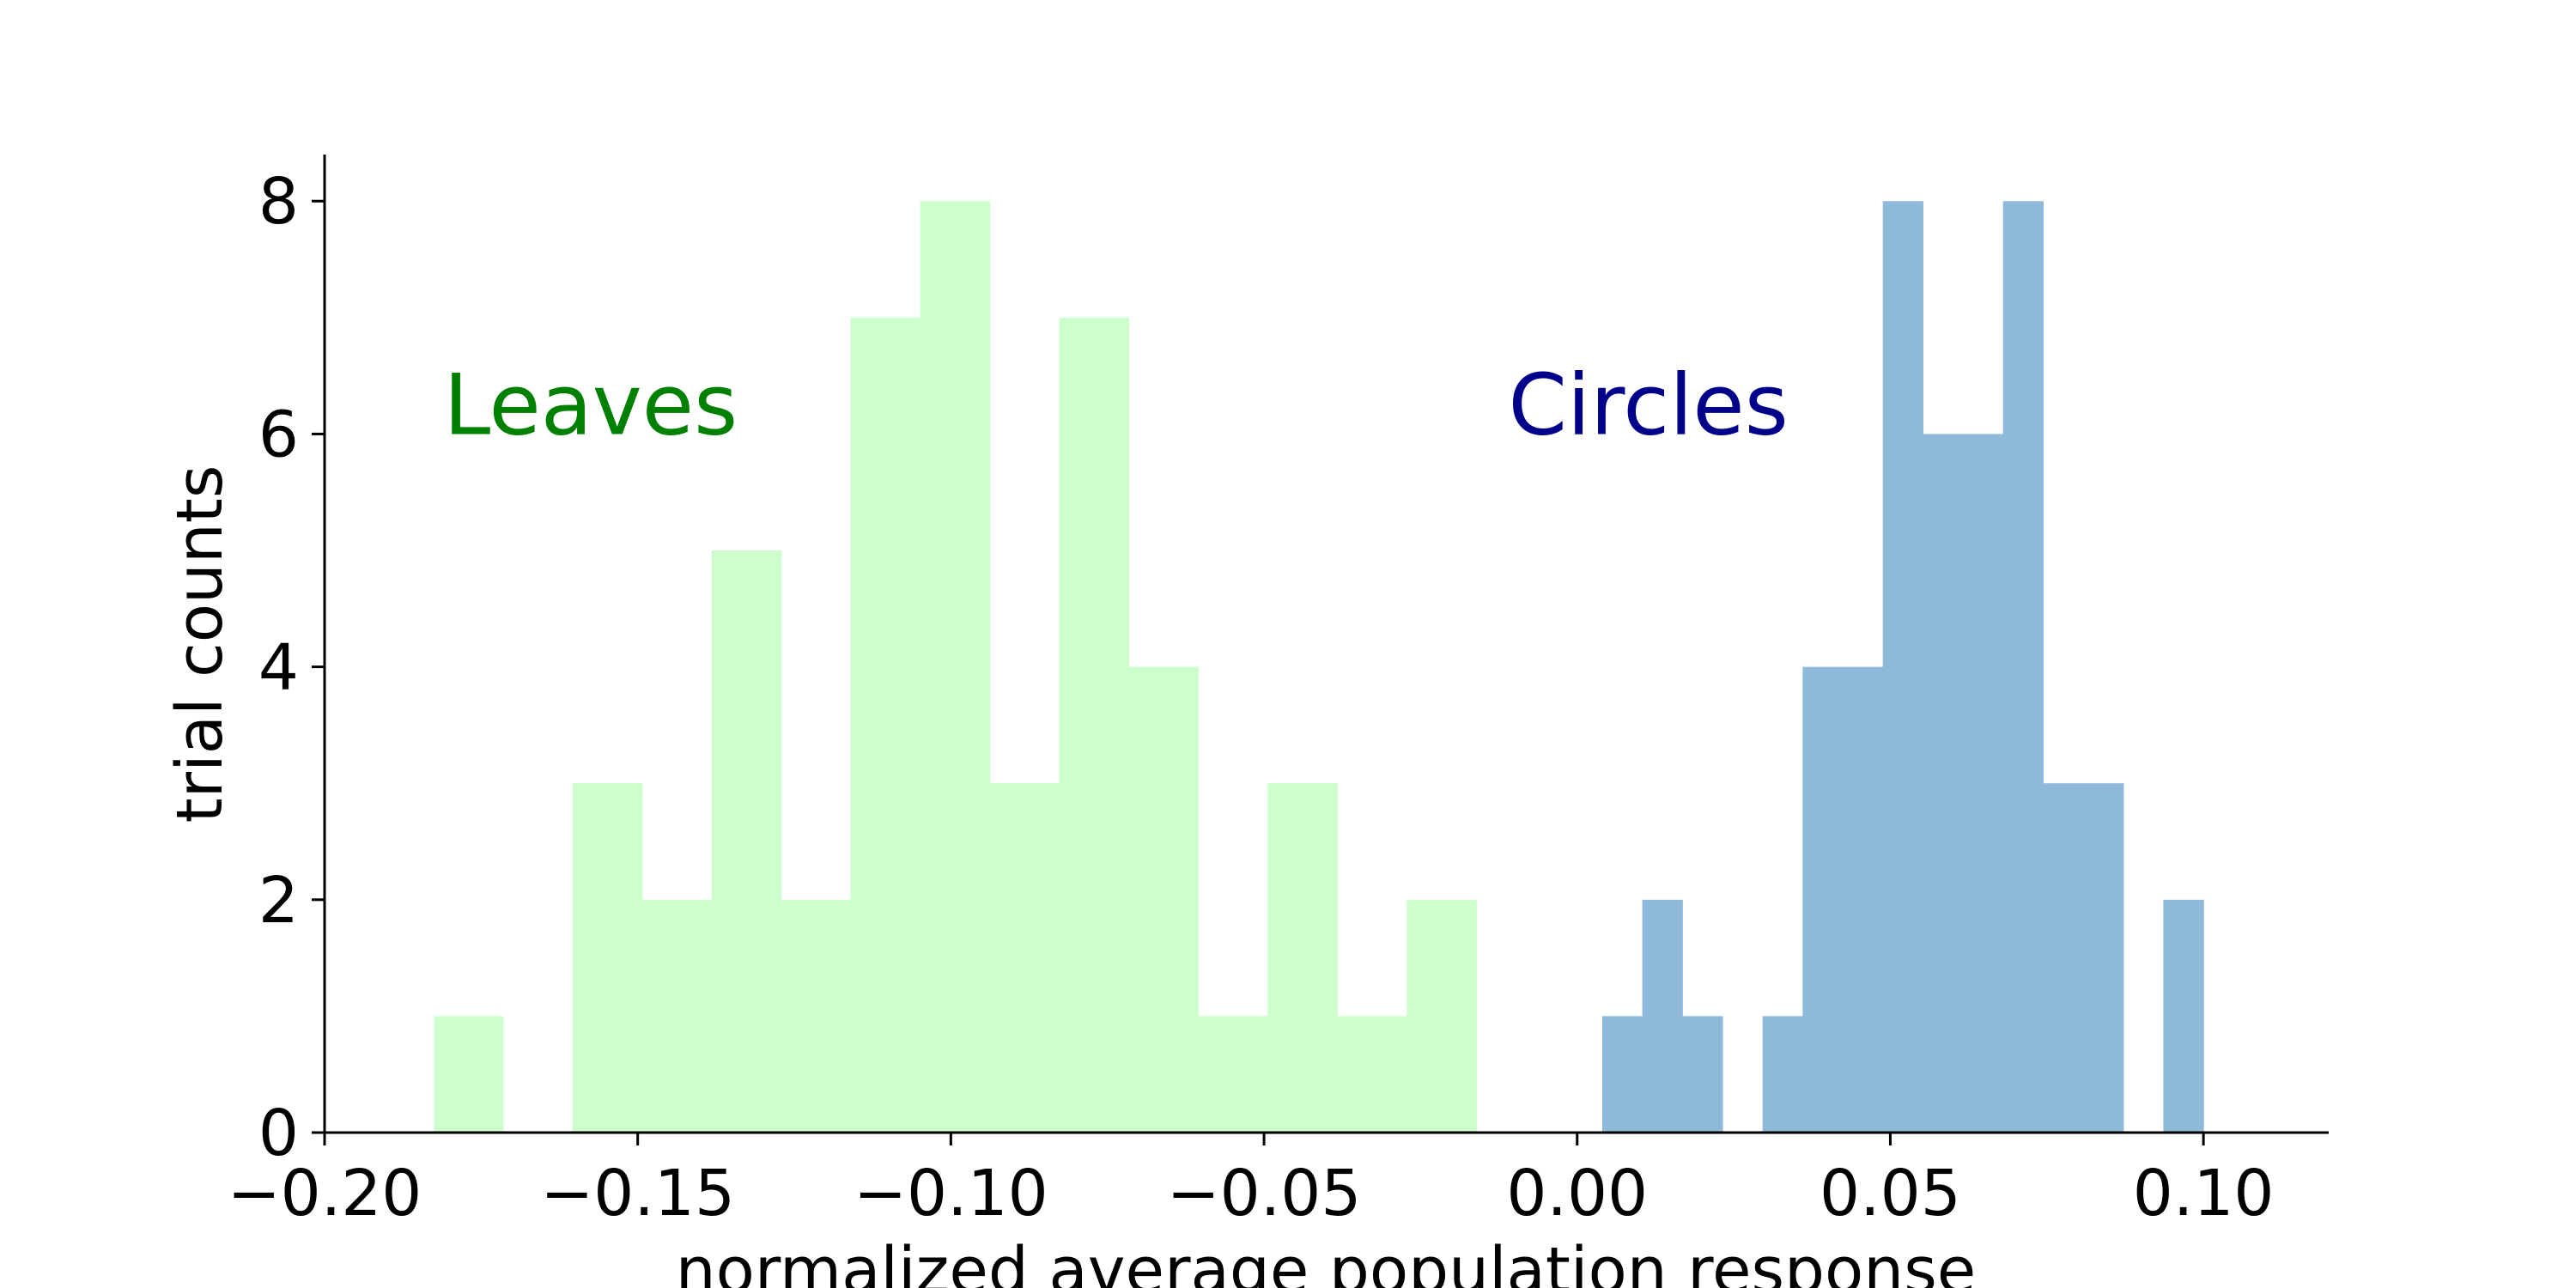 The width and height of the screenshot is (2576, 1288). Describe the element at coordinates (638, 1193) in the screenshot. I see `x-tick-label: −0.15` at that location.